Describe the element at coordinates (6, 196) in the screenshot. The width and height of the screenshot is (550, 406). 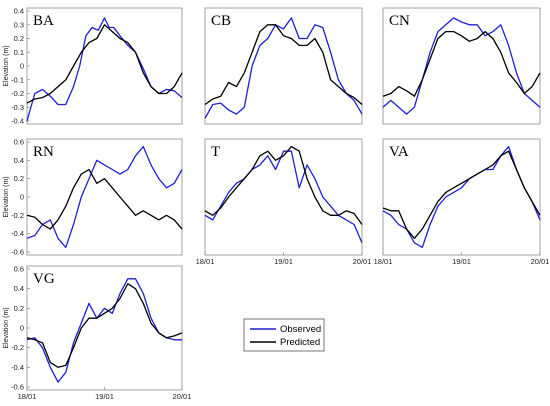
I see `panel-rn-ylabel: Elevation (m)` at that location.